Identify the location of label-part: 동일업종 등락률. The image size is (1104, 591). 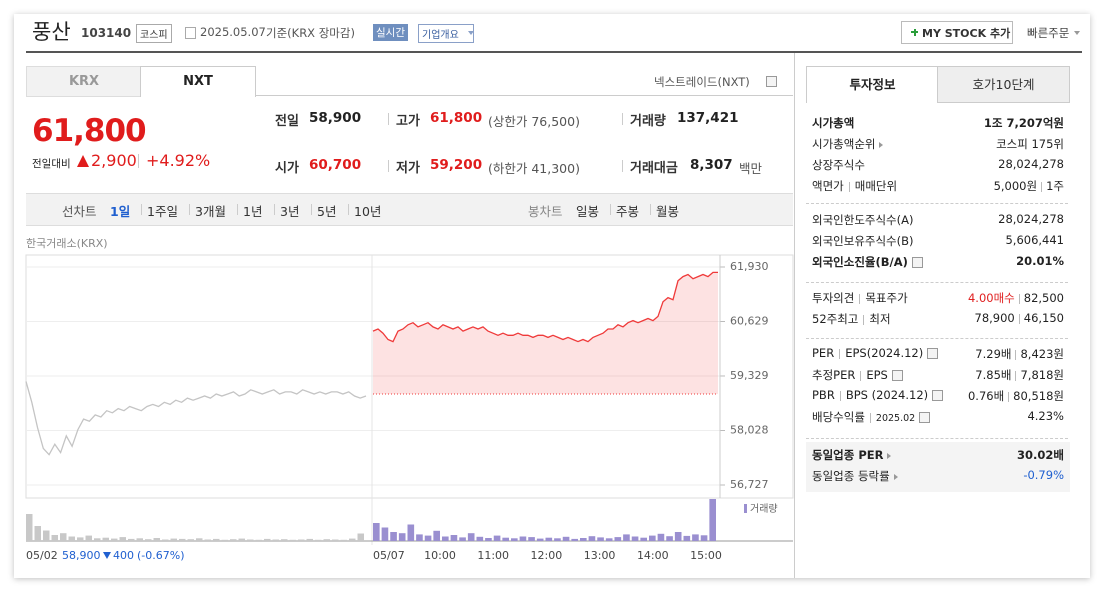
(851, 476).